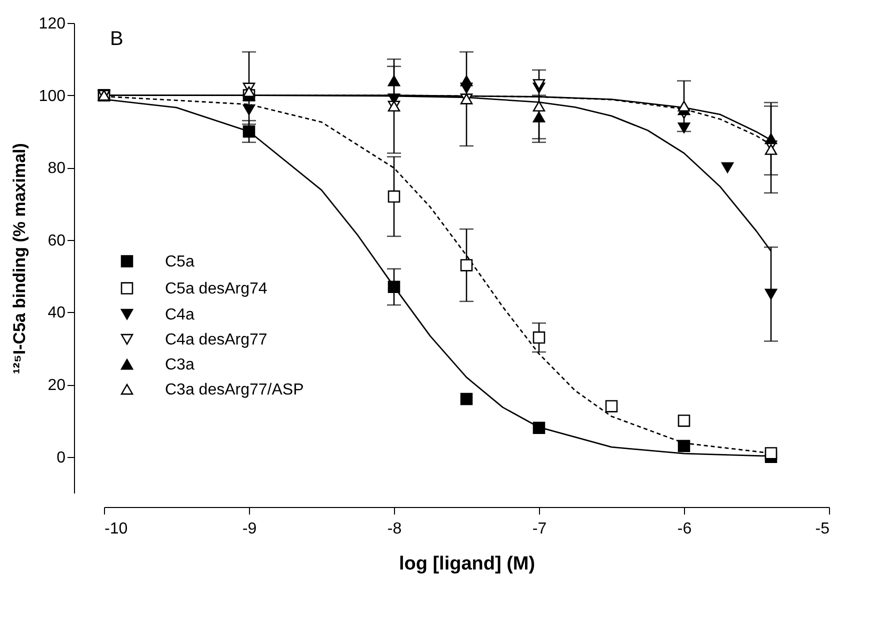 Image resolution: width=893 pixels, height=620 pixels. Describe the element at coordinates (57, 241) in the screenshot. I see `y-tick-label: 60` at that location.